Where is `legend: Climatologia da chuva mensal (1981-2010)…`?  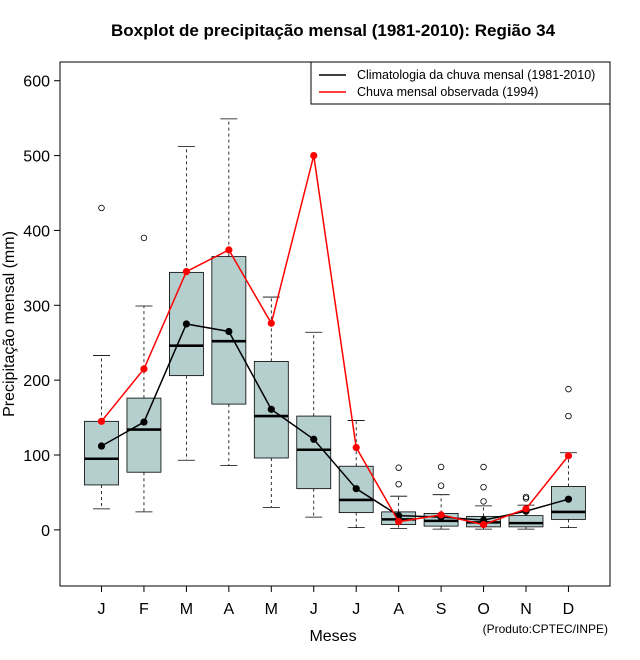
legend: Climatologia da chuva mensal (1981-2010)… is located at coordinates (460, 83).